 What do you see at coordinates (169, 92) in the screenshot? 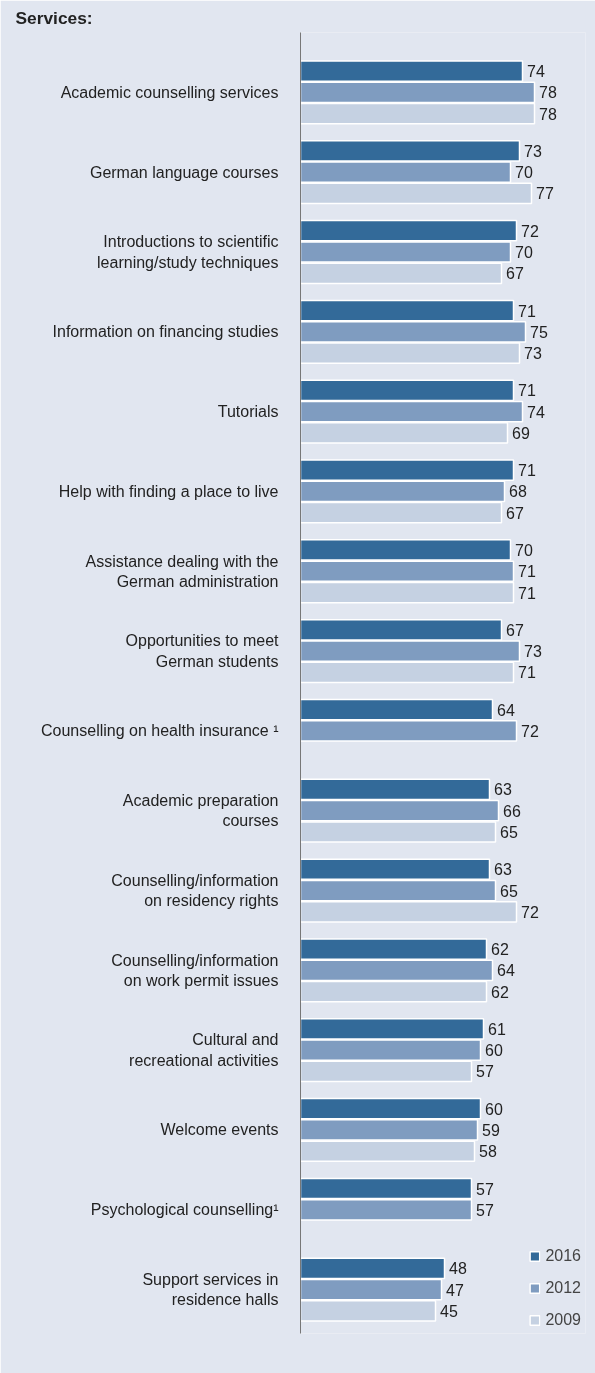
I see `y-tick-label: Academic counselling services` at bounding box center [169, 92].